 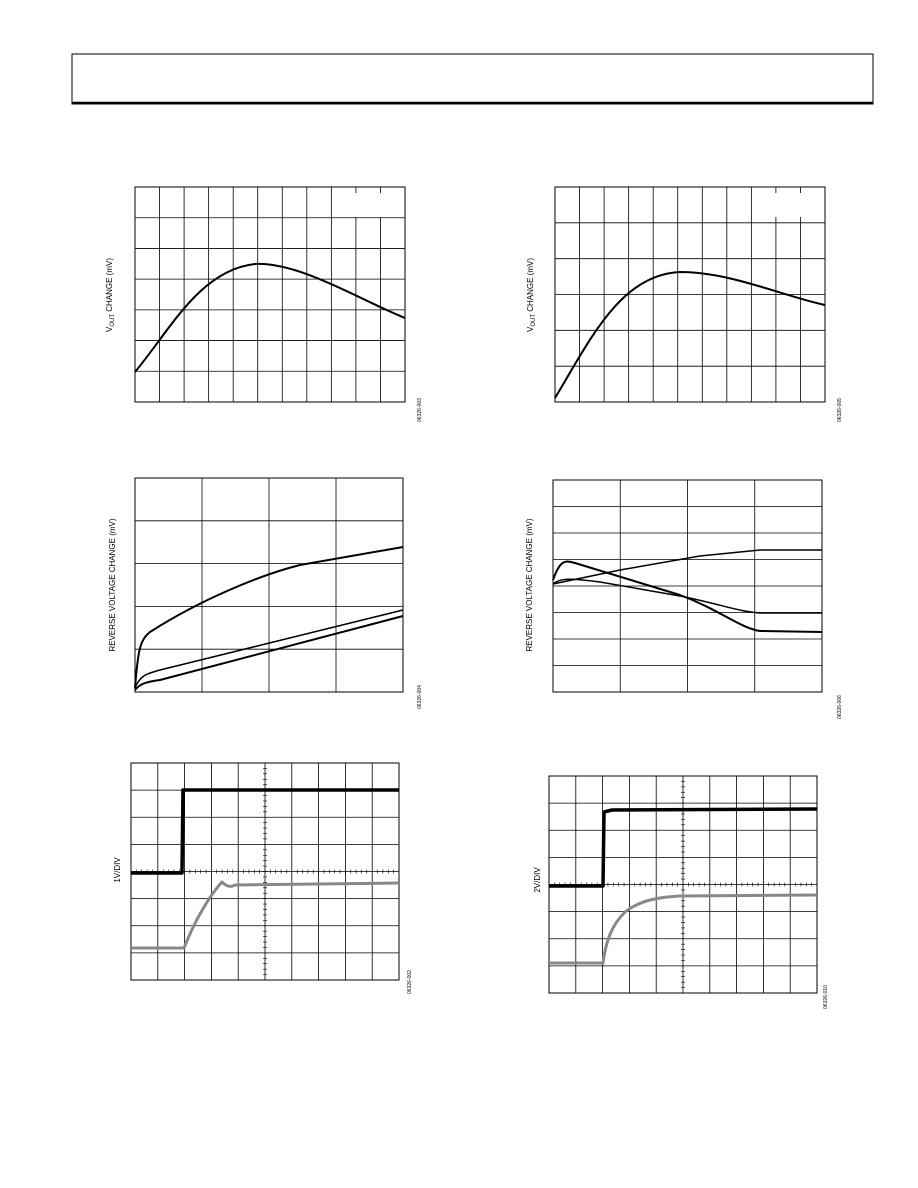 What do you see at coordinates (420, 410) in the screenshot?
I see `figure-id: 06326-003` at bounding box center [420, 410].